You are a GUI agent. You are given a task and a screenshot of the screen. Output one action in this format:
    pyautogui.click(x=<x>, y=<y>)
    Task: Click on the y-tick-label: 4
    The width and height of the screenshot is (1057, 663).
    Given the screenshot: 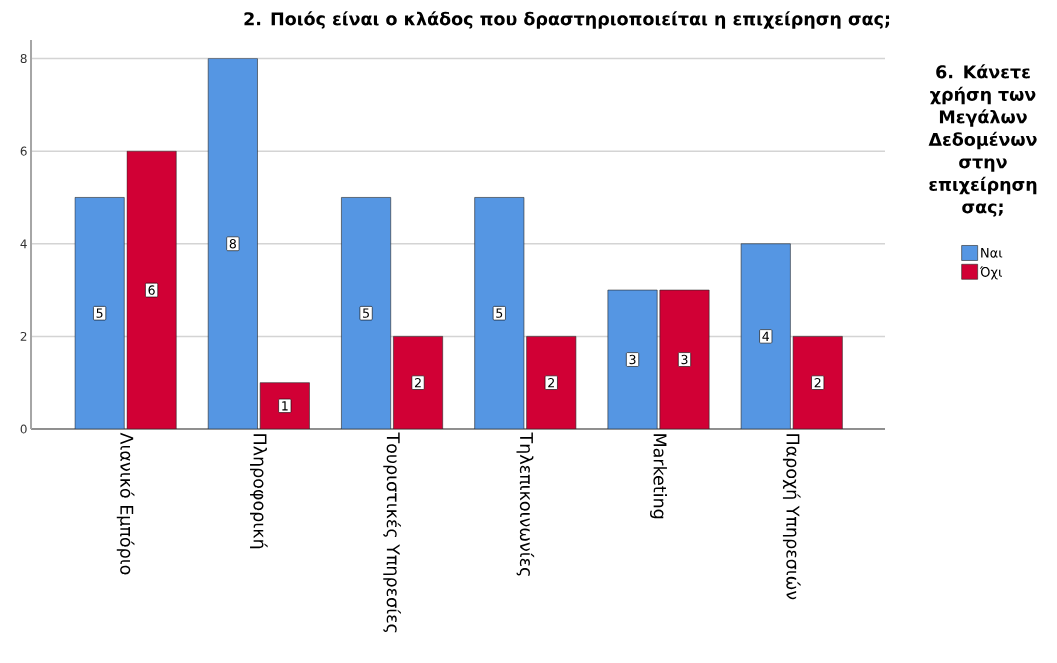 What is the action you would take?
    pyautogui.click(x=23, y=244)
    